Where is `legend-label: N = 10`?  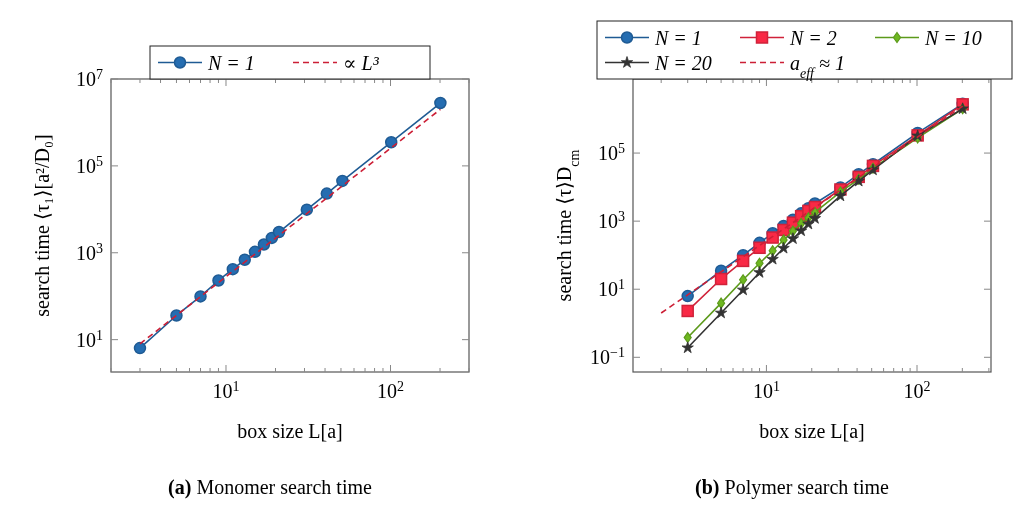
legend-label: N = 10 is located at coordinates (953, 37).